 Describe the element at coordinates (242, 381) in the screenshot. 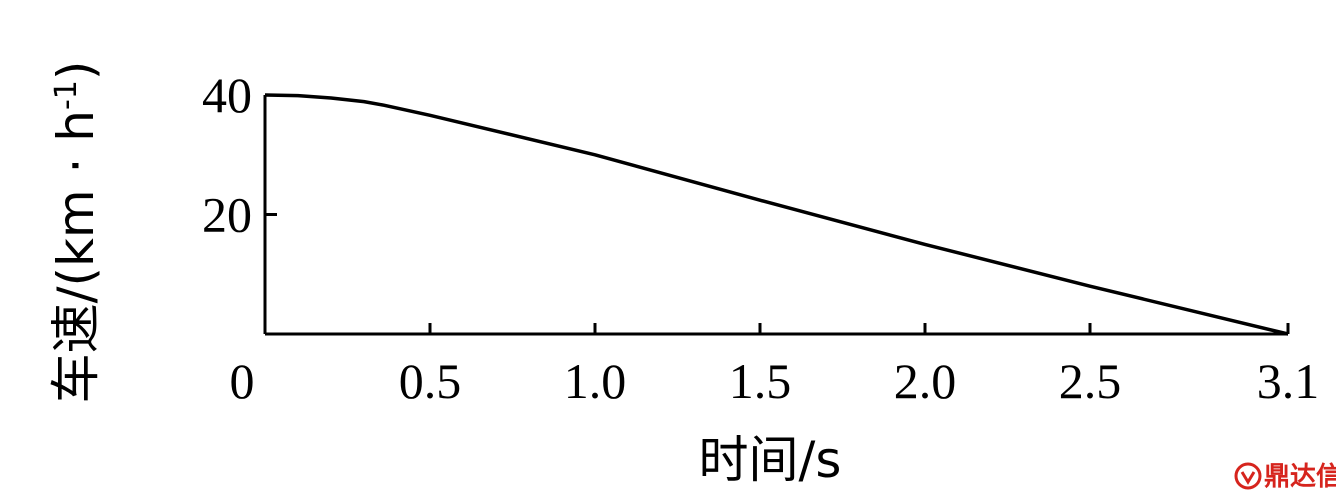

I see `x-tick-label: 0` at that location.